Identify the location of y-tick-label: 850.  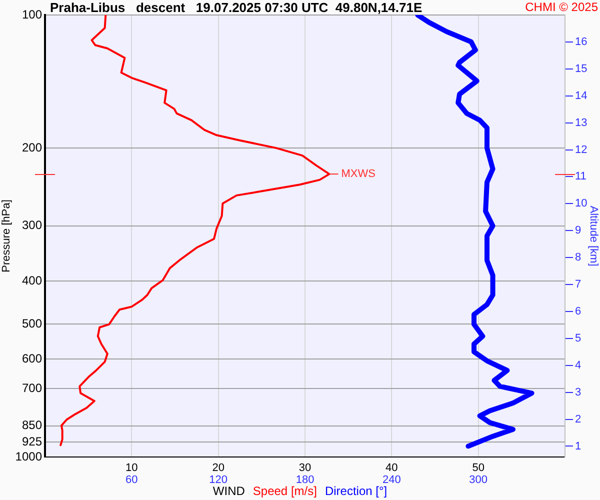
(32, 425).